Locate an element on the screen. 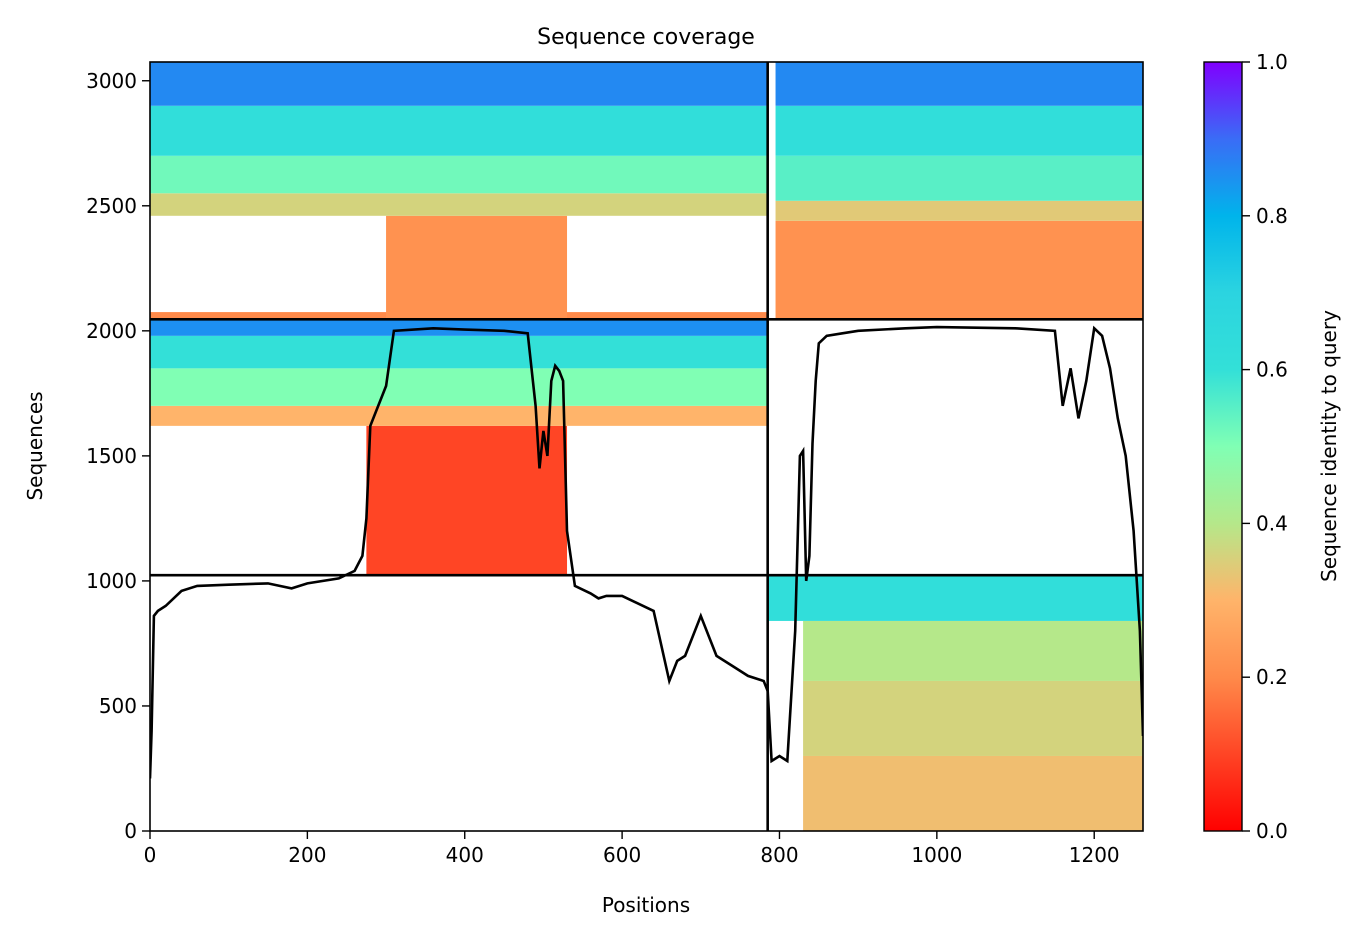 This screenshot has width=1364, height=939. chart-title: Sequence coverage is located at coordinates (646, 37).